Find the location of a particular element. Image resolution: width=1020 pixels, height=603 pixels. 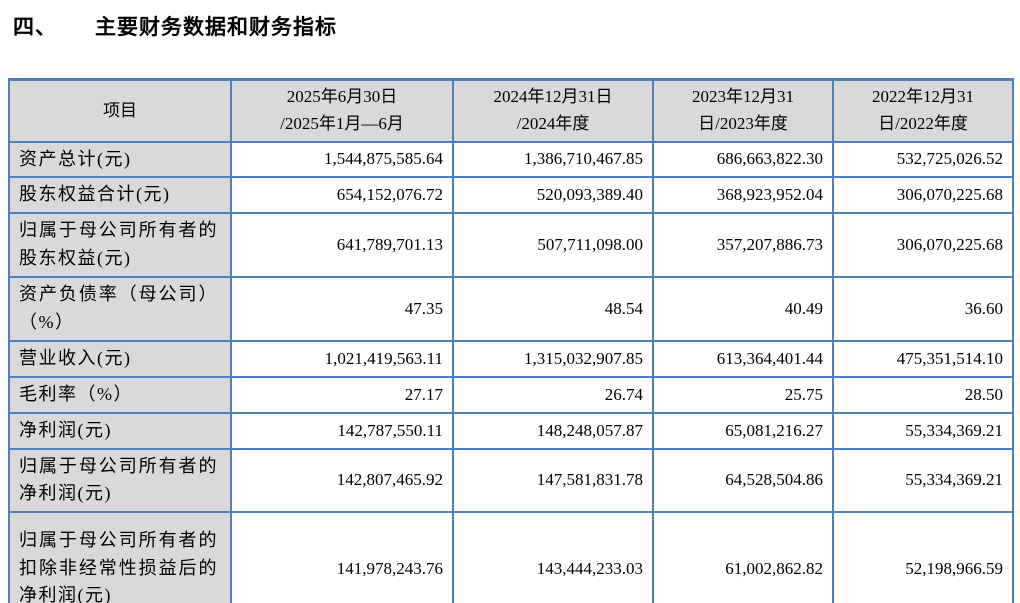

row-label-cell: 归属于母公司所有者的扣除非经常性损益后的净利润(元) is located at coordinates (120, 557).